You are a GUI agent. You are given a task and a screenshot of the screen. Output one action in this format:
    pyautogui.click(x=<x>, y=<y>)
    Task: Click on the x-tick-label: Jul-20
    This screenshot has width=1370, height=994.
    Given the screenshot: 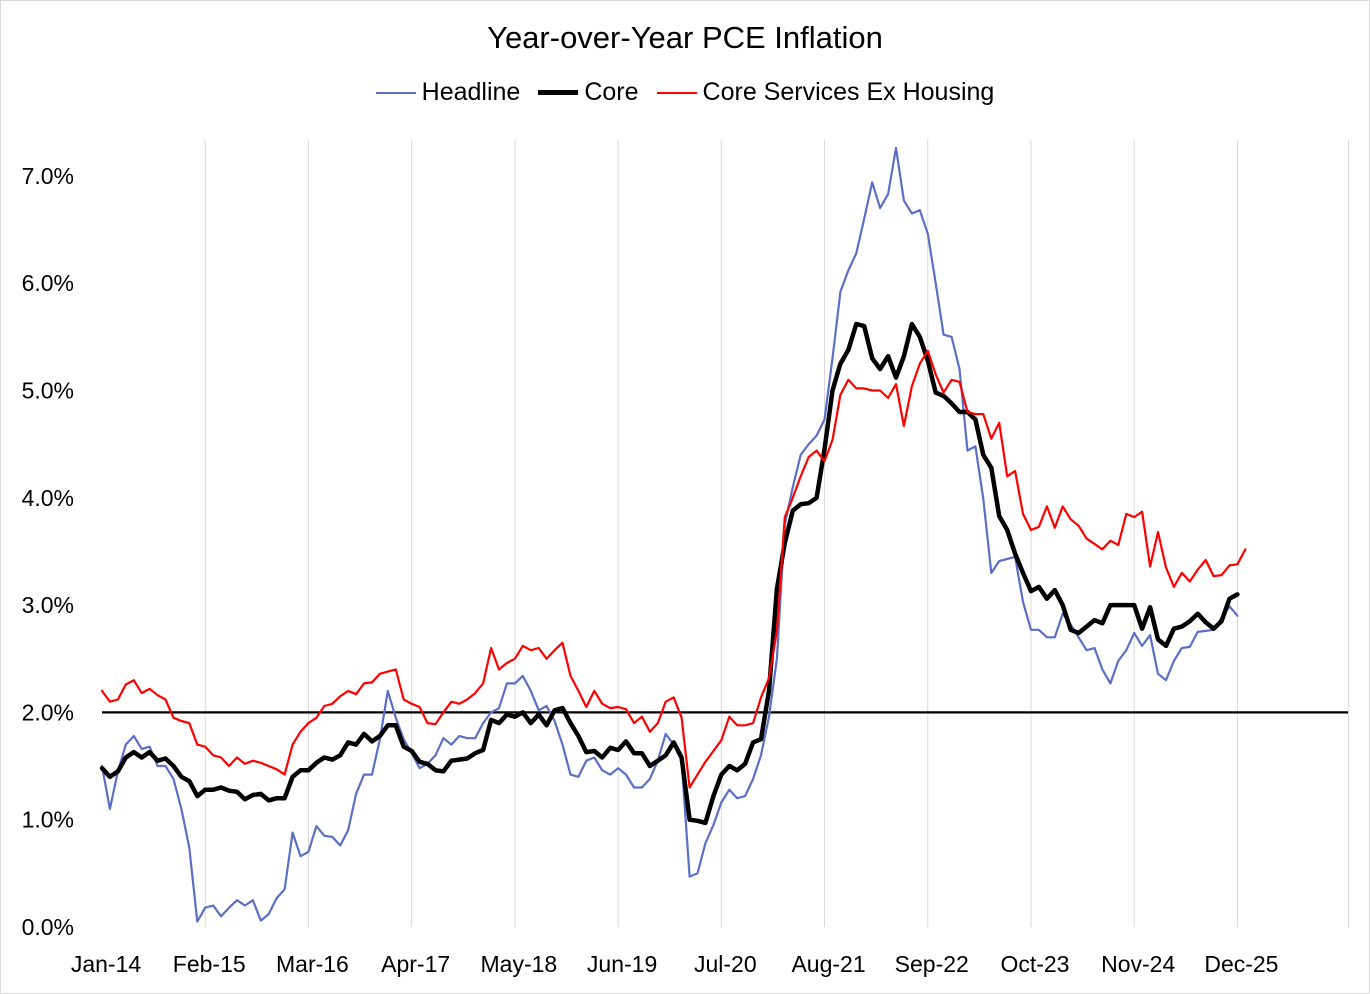 What is the action you would take?
    pyautogui.click(x=725, y=964)
    